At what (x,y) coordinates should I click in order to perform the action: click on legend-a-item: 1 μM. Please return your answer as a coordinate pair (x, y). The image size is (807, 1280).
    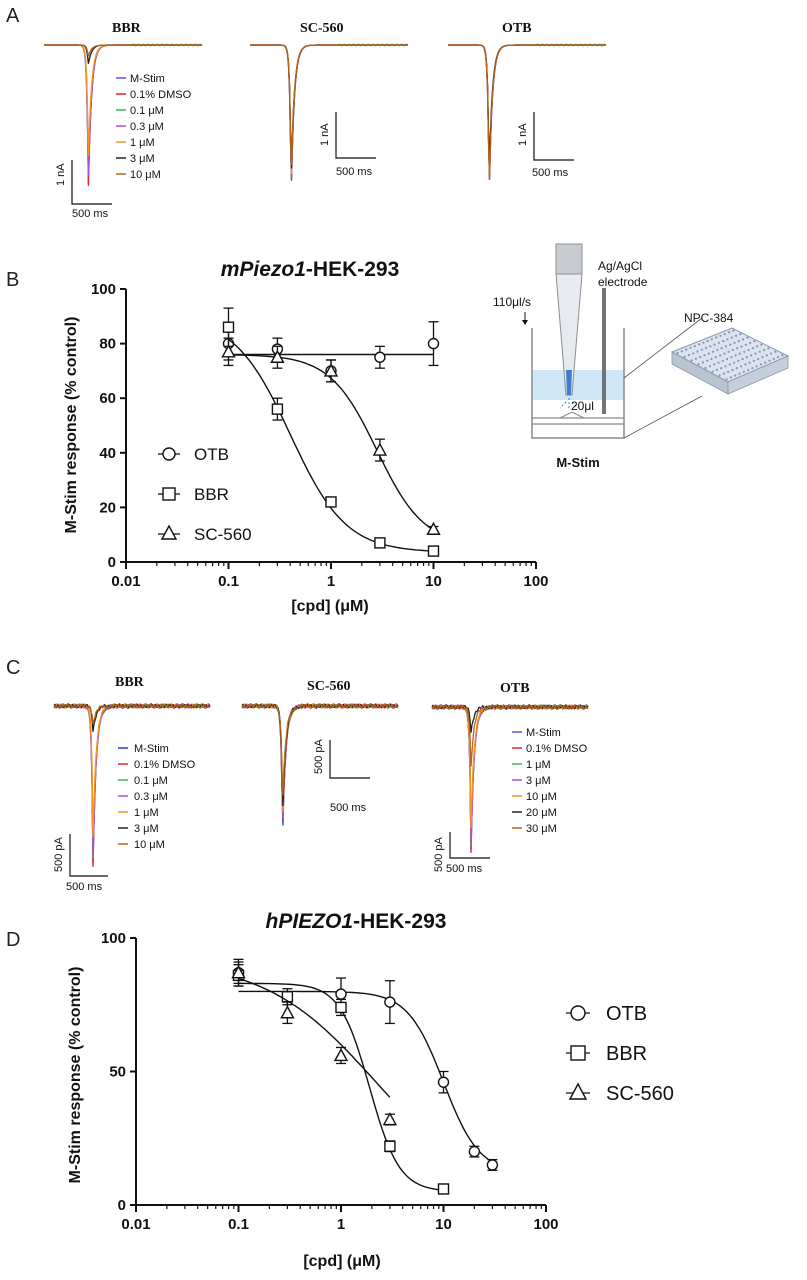
    Looking at the image, I should click on (142, 143).